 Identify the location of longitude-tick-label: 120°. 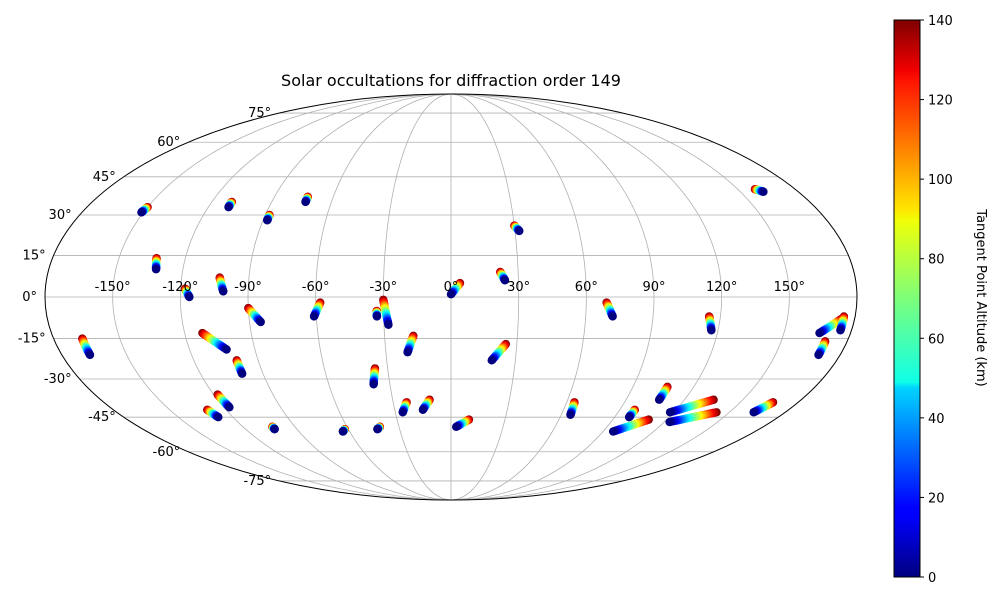
(721, 287).